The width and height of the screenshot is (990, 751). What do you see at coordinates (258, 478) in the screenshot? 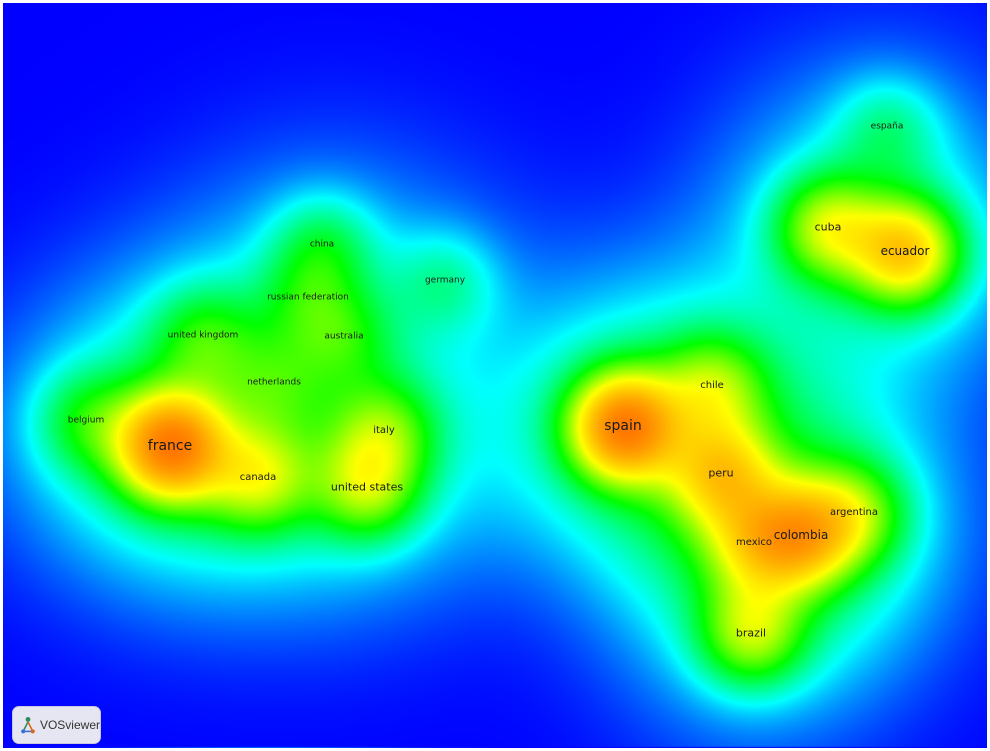
I see `item-label-canada: canada` at bounding box center [258, 478].